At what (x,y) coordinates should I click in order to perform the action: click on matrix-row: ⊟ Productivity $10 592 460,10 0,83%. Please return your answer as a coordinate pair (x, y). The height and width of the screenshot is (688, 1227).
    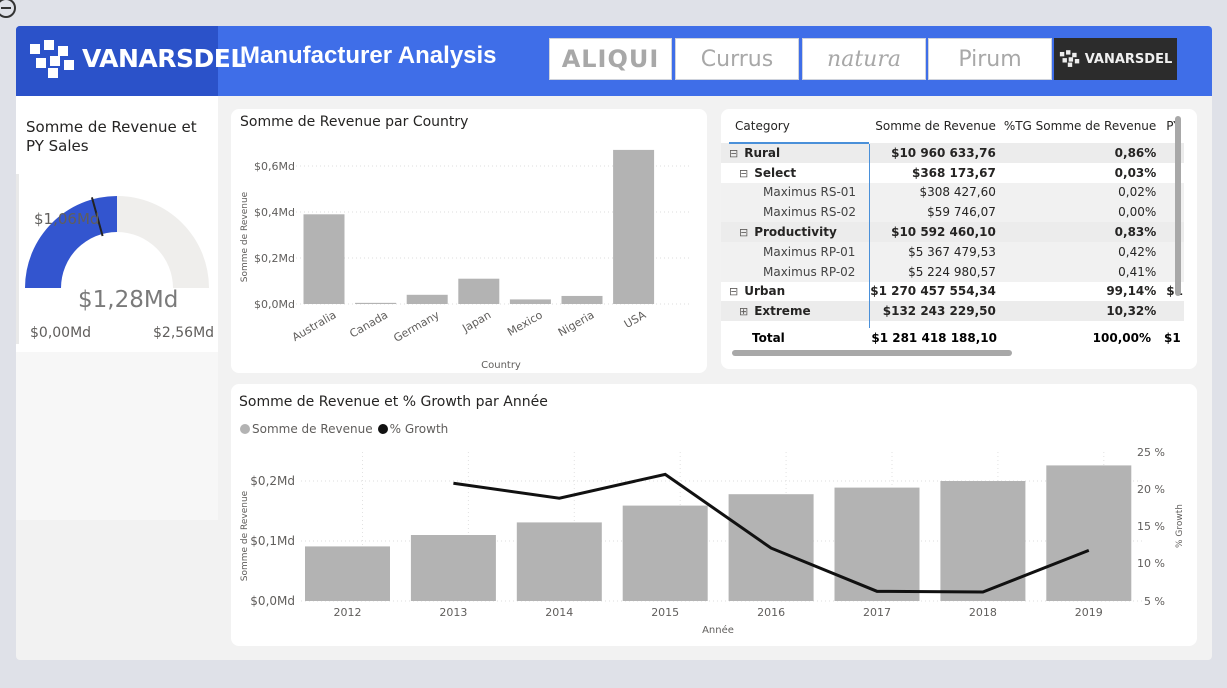
    Looking at the image, I should click on (952, 232).